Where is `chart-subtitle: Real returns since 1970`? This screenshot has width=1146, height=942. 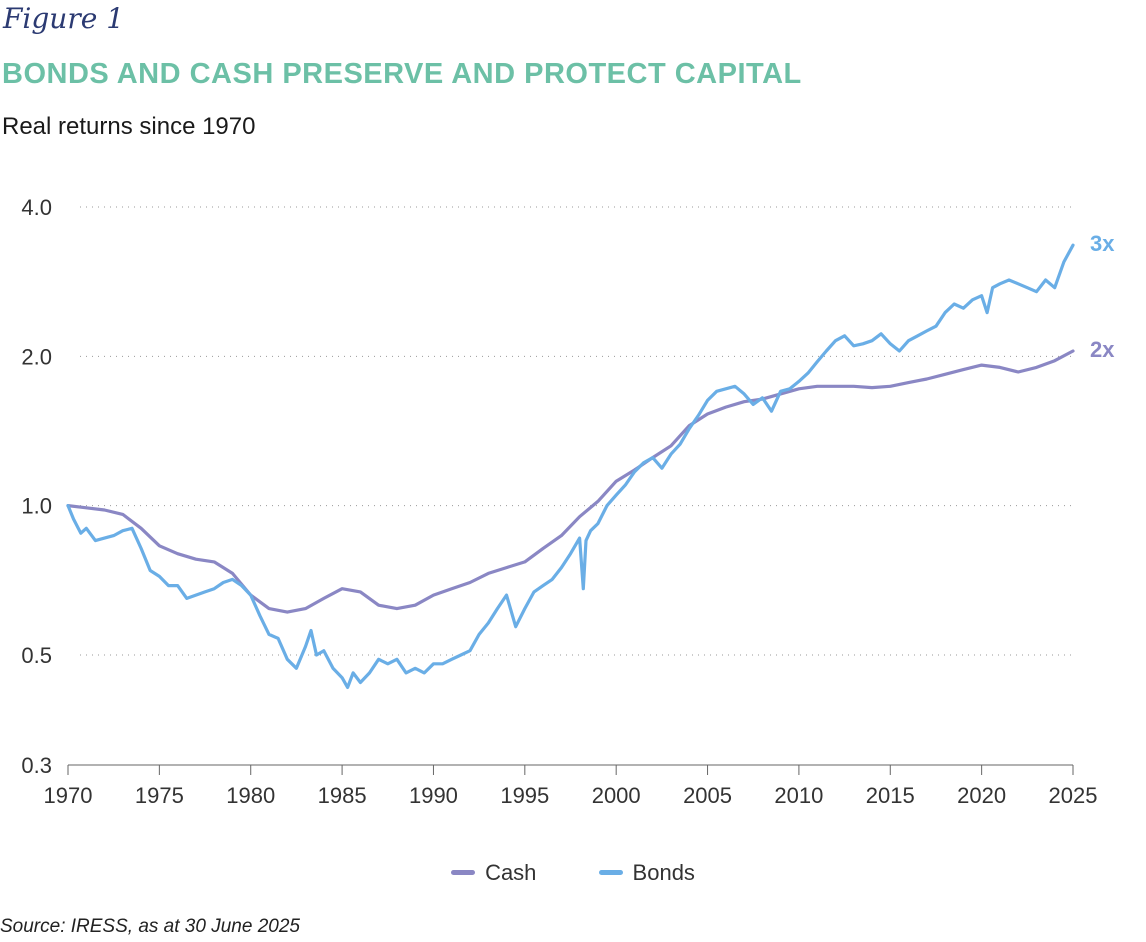
chart-subtitle: Real returns since 1970 is located at coordinates (129, 126).